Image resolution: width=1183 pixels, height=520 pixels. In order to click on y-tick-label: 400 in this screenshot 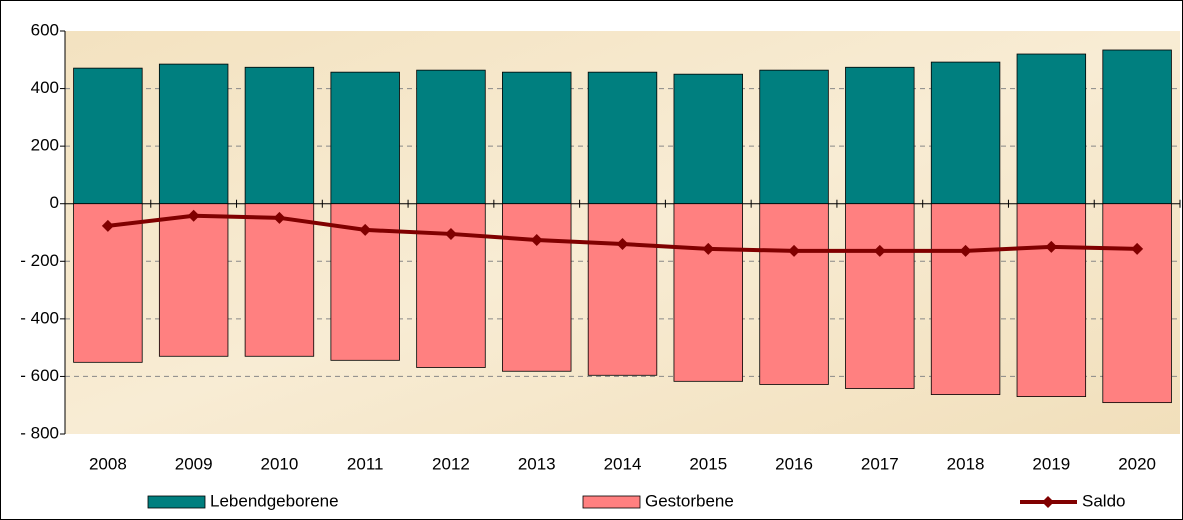, I will do `click(45, 87)`.